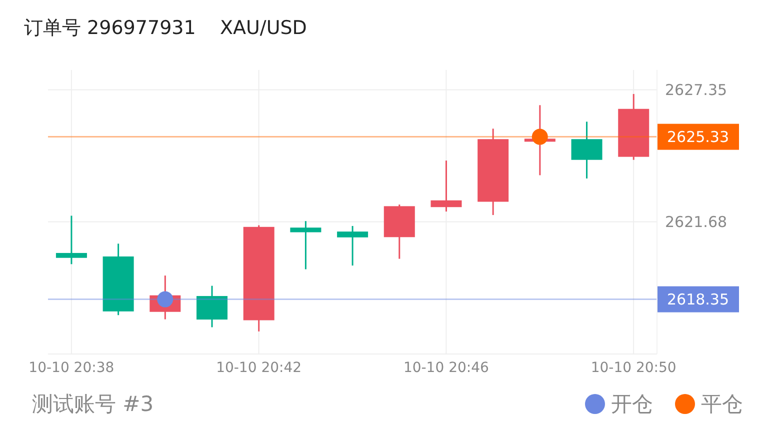 This screenshot has width=775, height=440. Describe the element at coordinates (698, 137) in the screenshot. I see `ref-line-label: 2625.33` at that location.